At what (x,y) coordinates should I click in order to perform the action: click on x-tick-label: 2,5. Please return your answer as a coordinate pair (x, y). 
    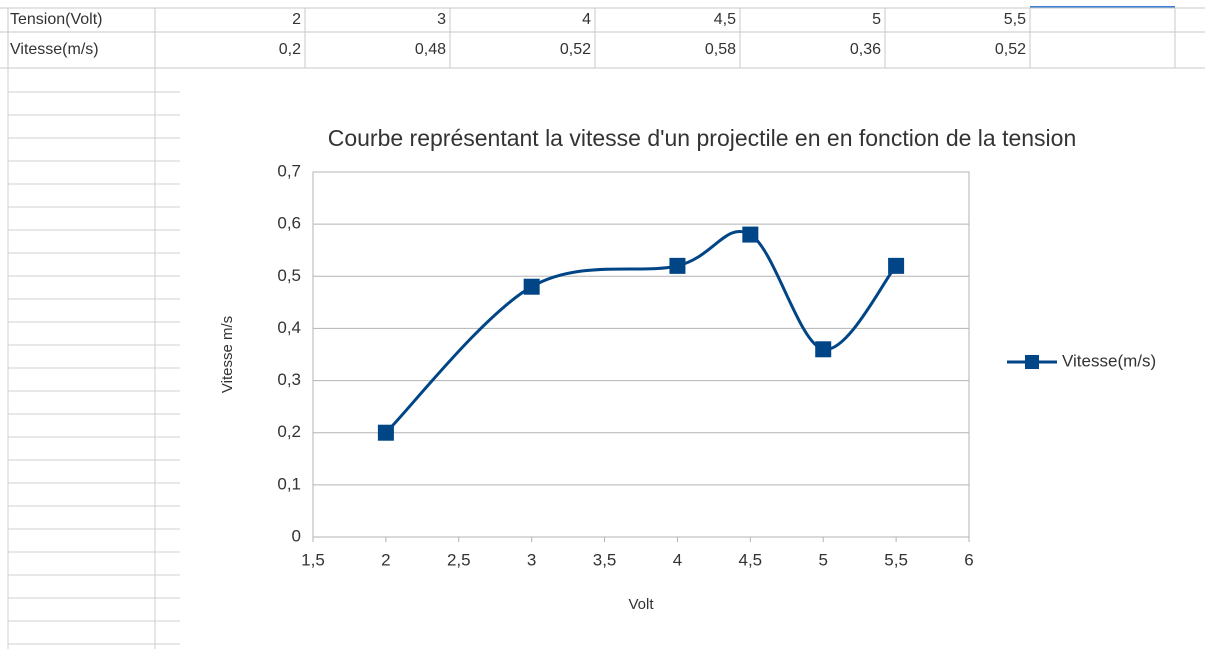
    Looking at the image, I should click on (459, 559).